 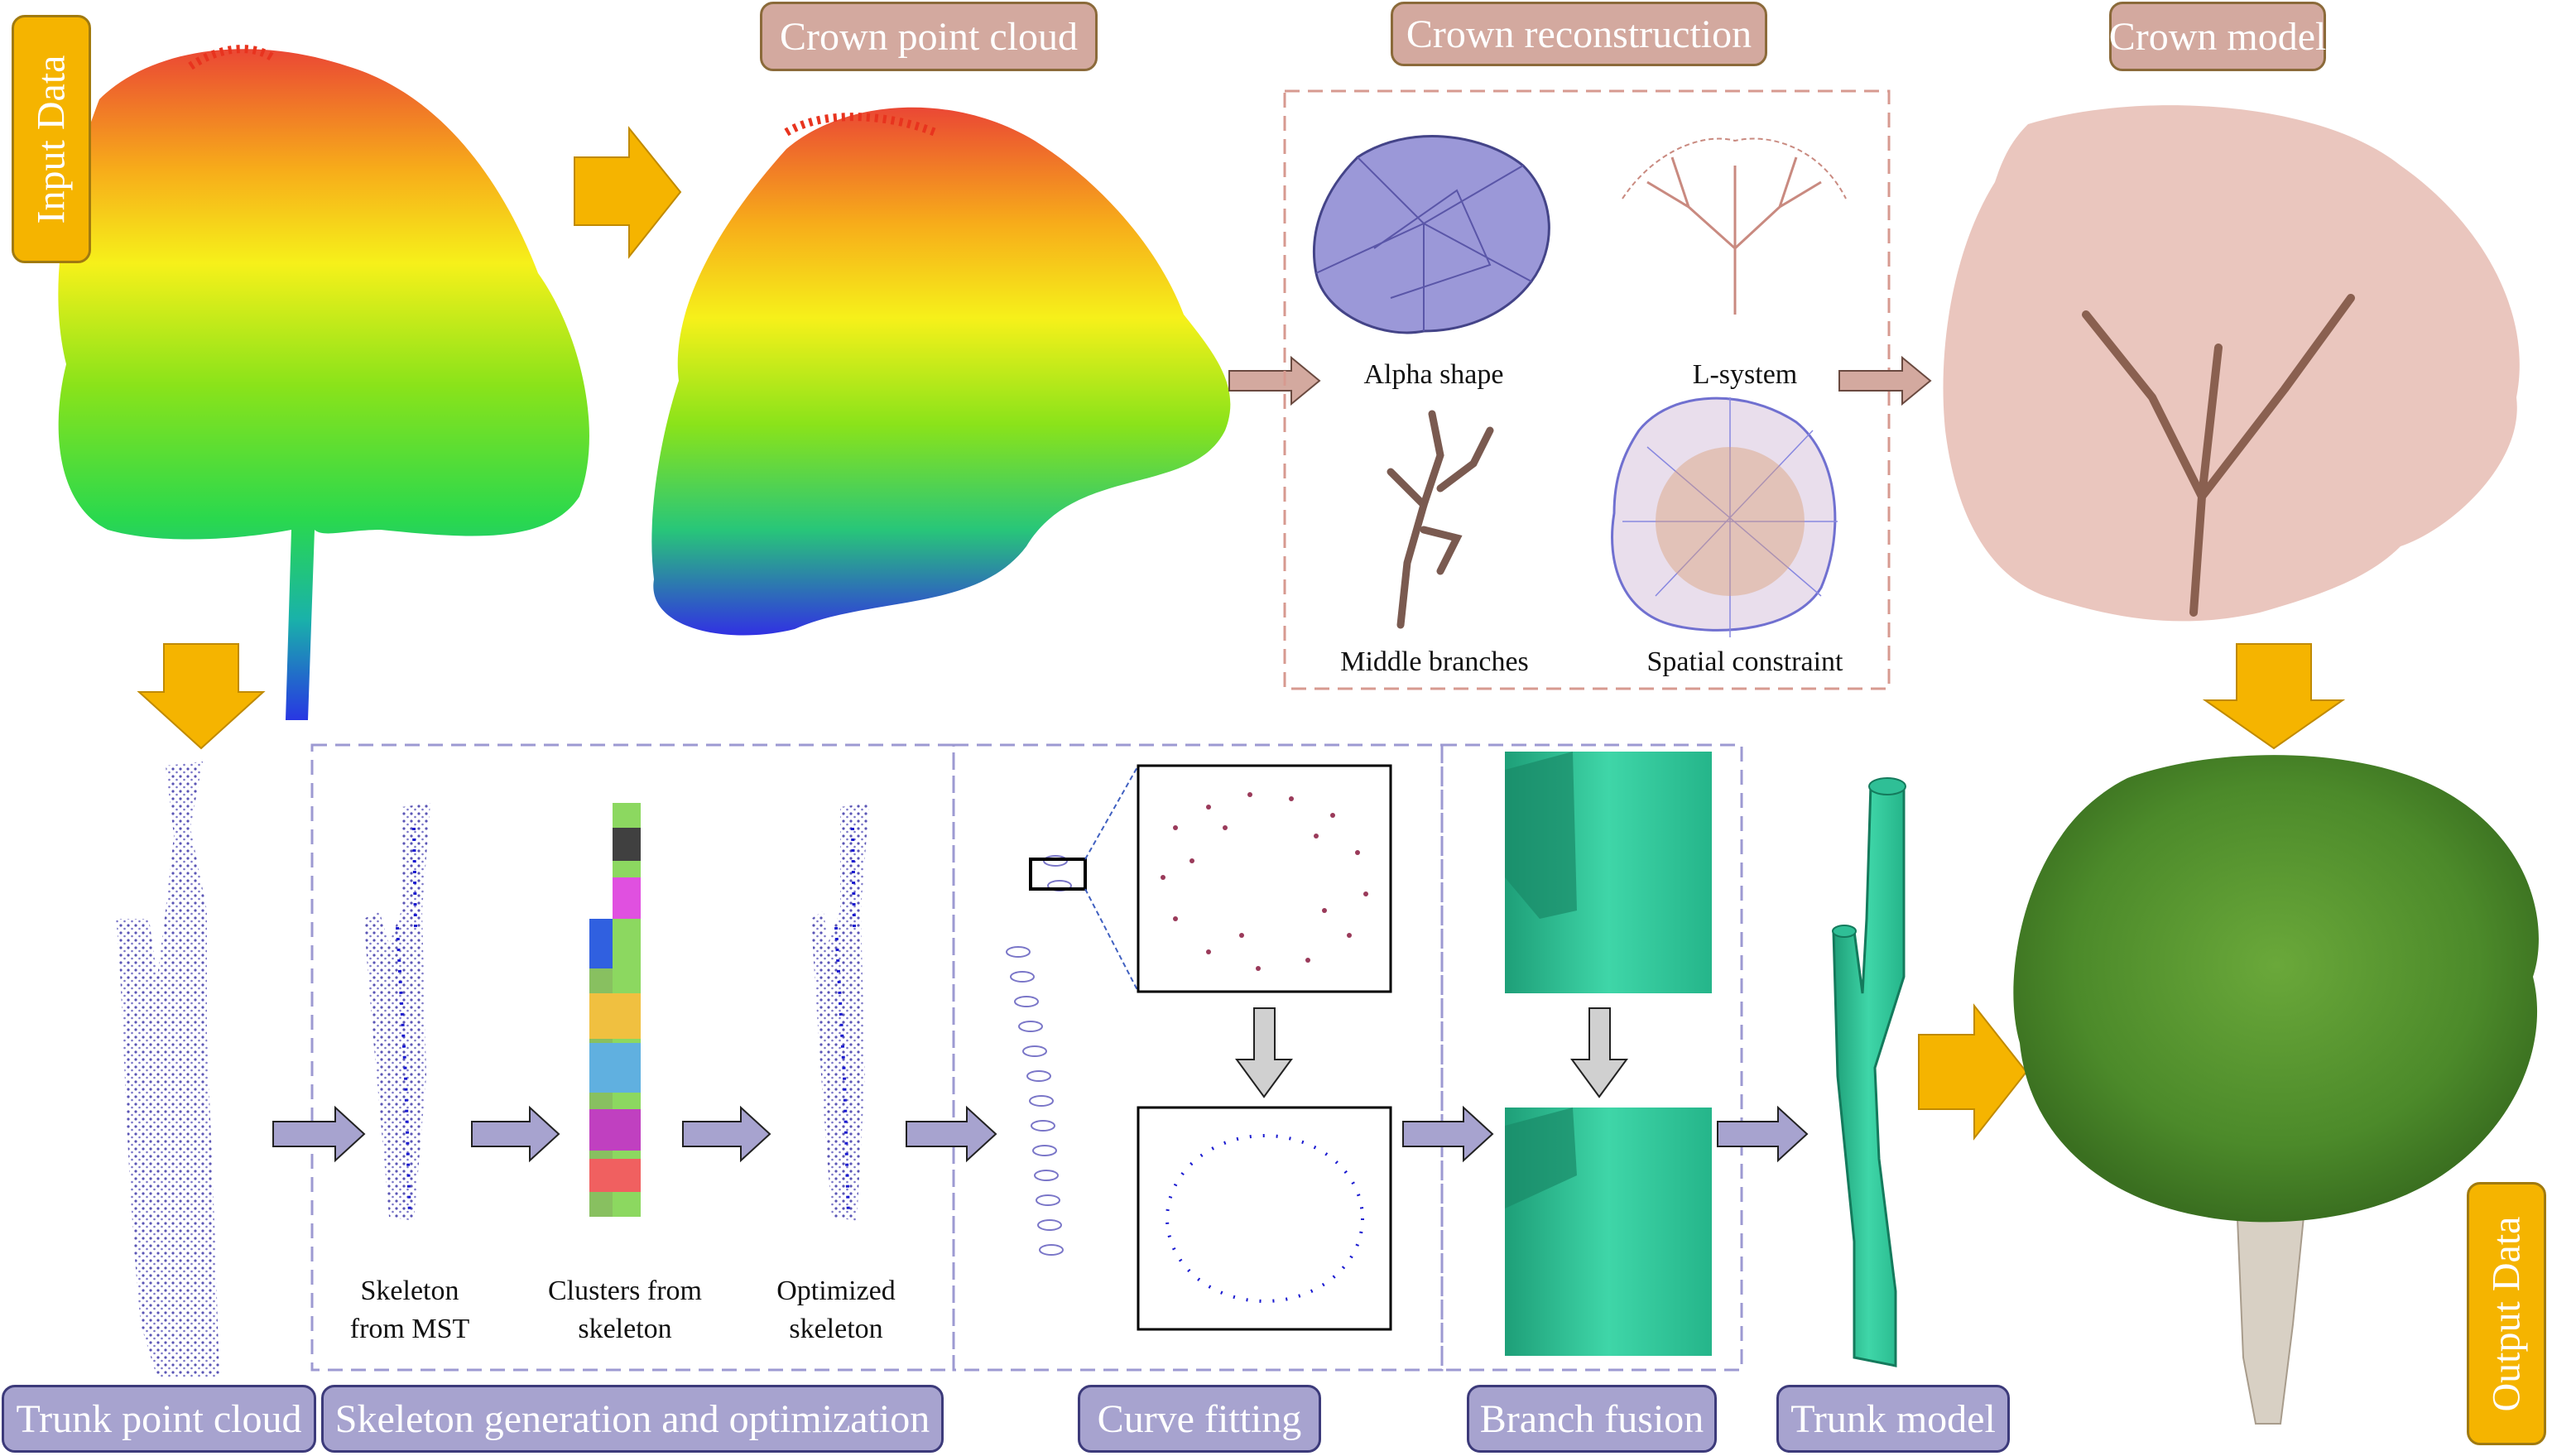 What do you see at coordinates (2276, 1090) in the screenshot?
I see `output-tree-image` at bounding box center [2276, 1090].